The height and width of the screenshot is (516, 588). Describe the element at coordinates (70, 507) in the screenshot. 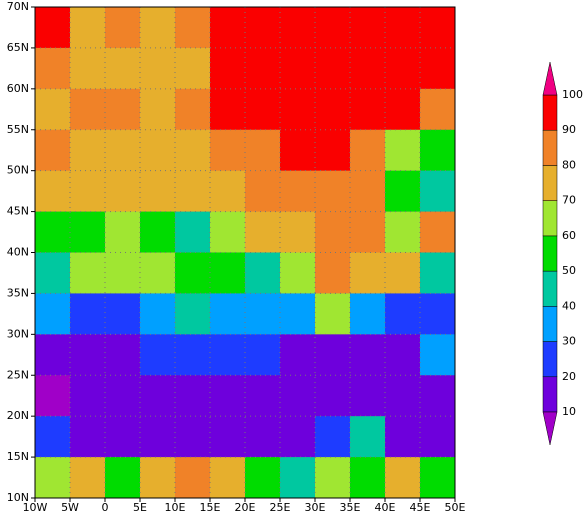

I see `x-tick-label: 5W` at that location.